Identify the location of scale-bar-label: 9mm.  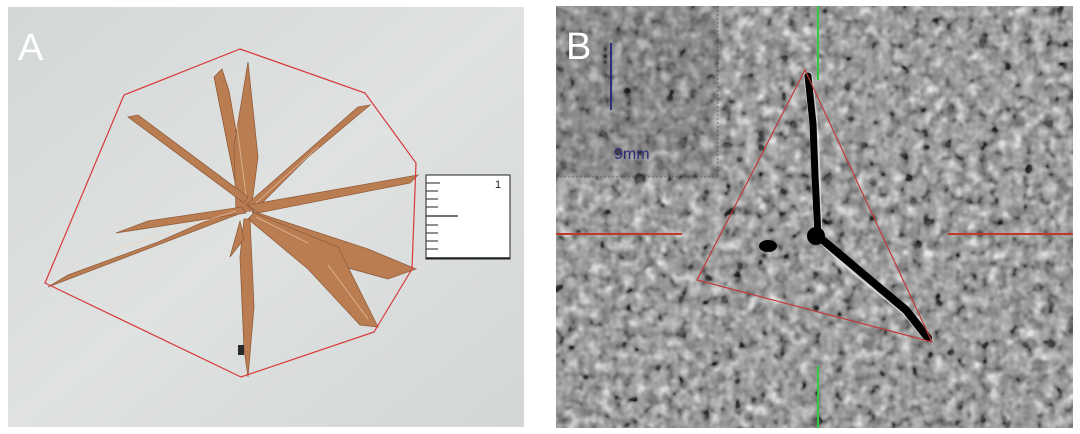
(632, 154).